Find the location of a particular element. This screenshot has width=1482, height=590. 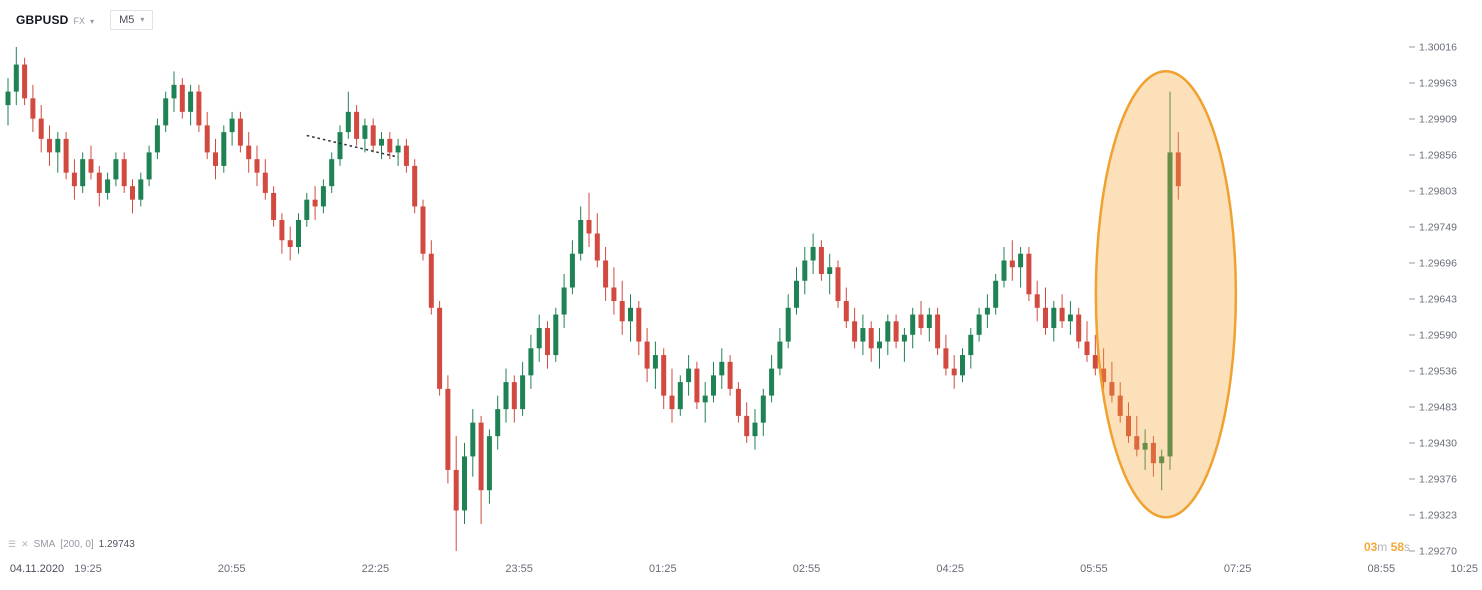

time-axis-label: 07:25 is located at coordinates (1238, 569).